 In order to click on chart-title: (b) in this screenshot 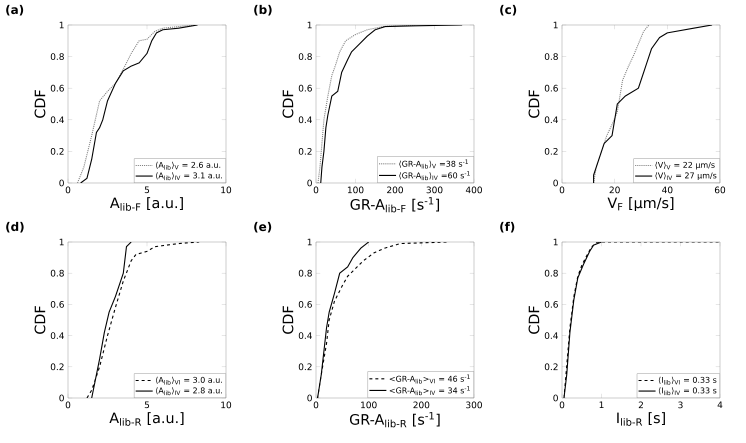, I will do `click(263, 10)`.